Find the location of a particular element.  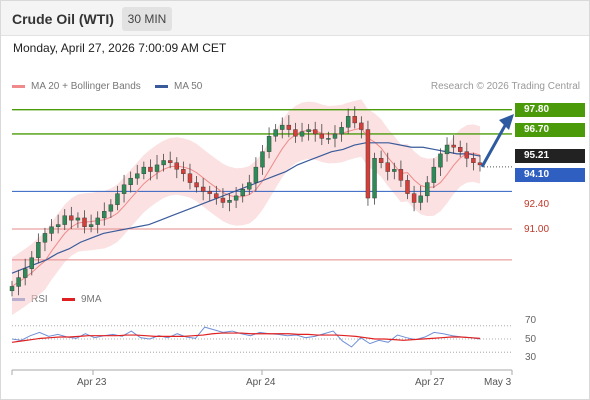

legend-bb: MA 20 + Bollinger Bands is located at coordinates (76, 86).